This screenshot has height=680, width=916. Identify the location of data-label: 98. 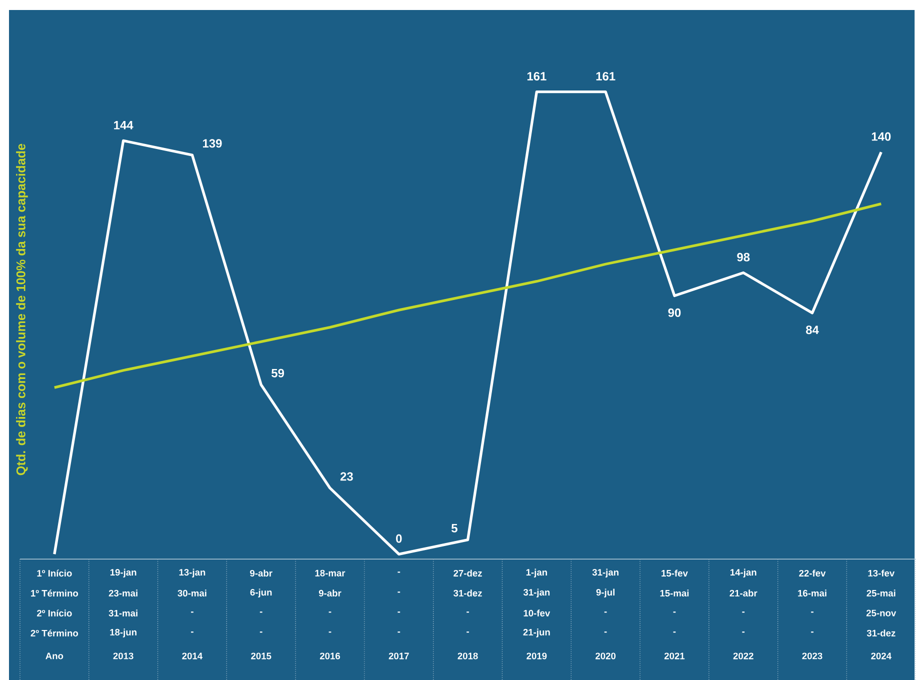
(743, 257).